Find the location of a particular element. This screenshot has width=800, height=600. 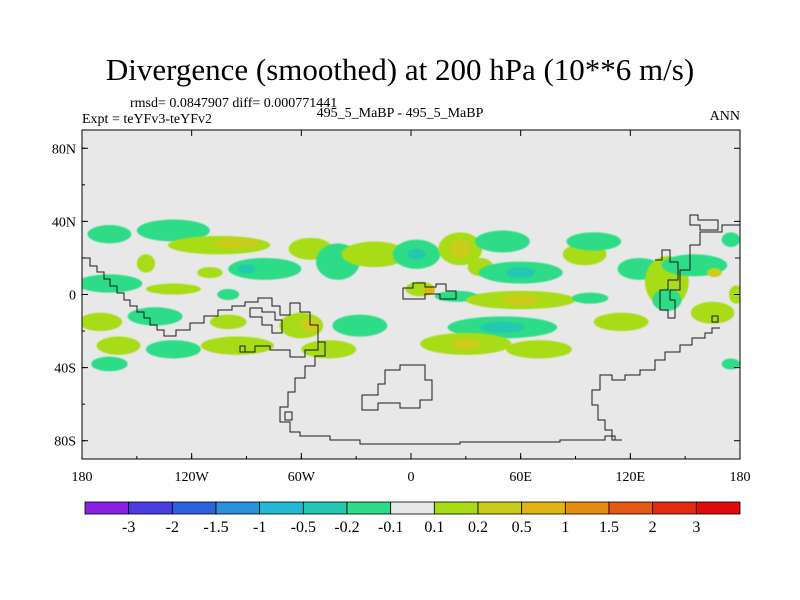

season-label: ANN is located at coordinates (724, 116).